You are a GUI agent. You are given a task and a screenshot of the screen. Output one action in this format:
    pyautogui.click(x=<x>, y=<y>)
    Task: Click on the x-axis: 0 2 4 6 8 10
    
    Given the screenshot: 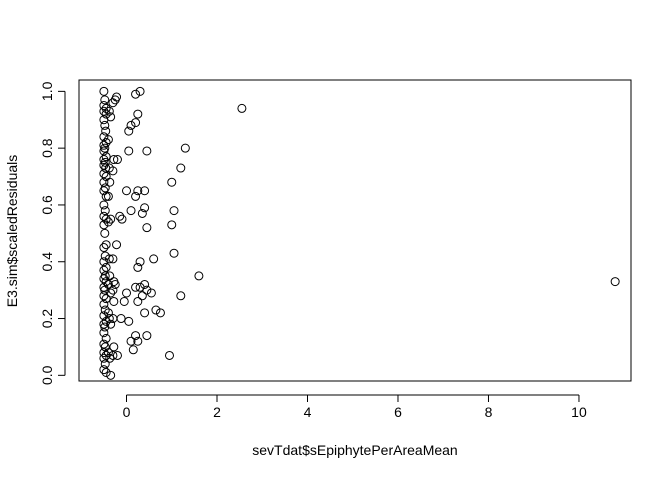 What is the action you would take?
    pyautogui.click(x=355, y=407)
    